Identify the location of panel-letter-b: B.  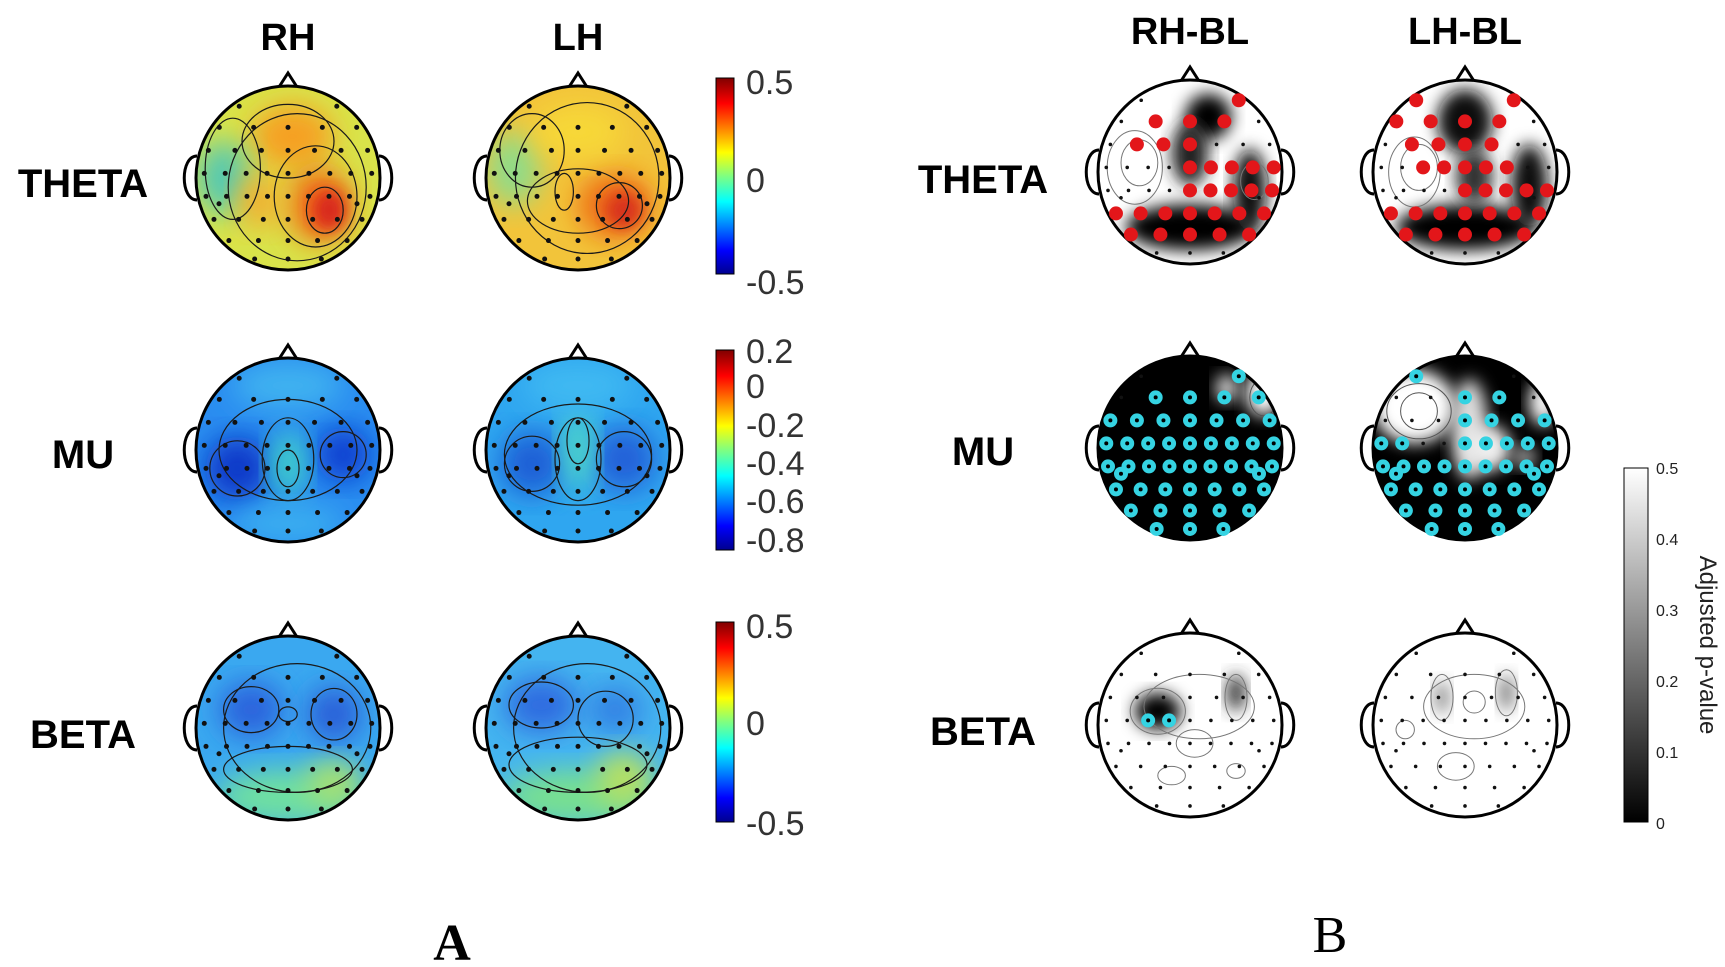
(1330, 935).